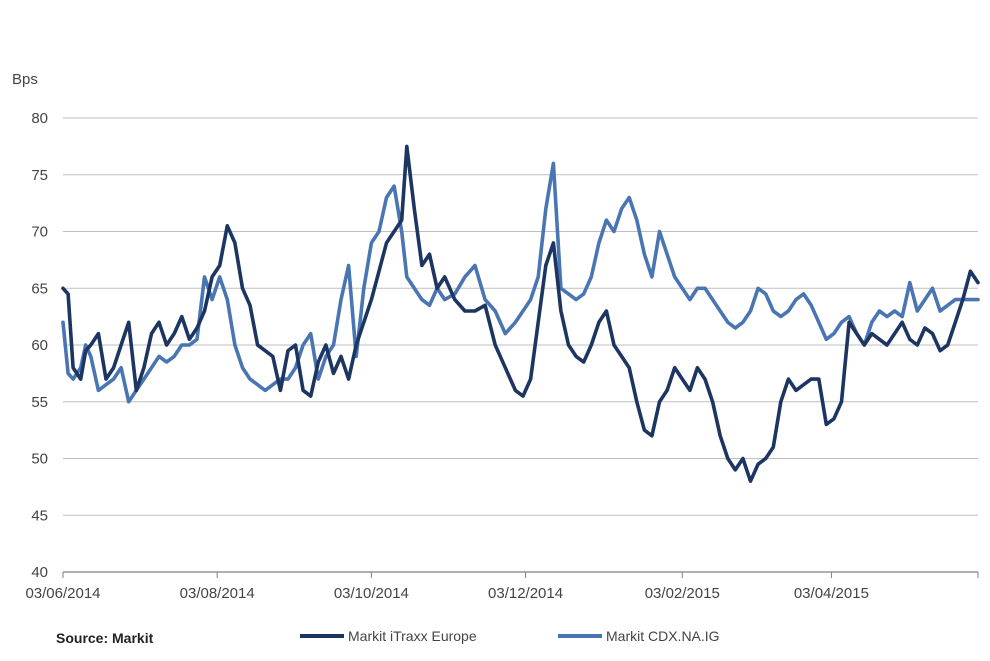 This screenshot has height=661, width=990. What do you see at coordinates (39, 232) in the screenshot?
I see `y-tick-label: 70` at bounding box center [39, 232].